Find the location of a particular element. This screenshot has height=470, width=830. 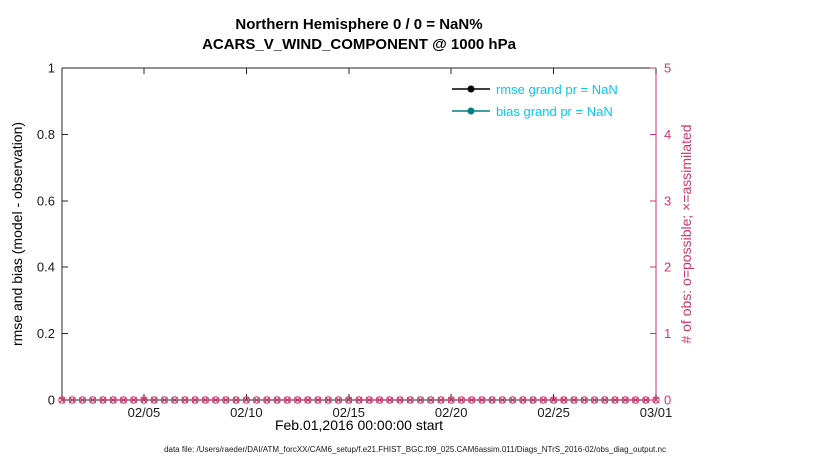

chart-title-line2: ACARS_V_WIND_COMPONENT @ 1000 hPa is located at coordinates (359, 44).